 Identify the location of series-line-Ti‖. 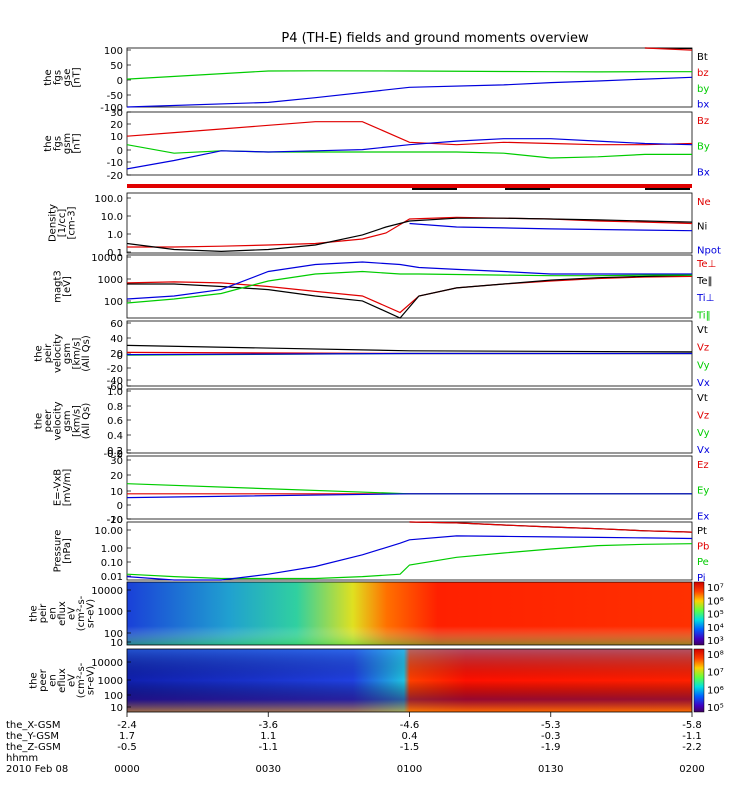
(409, 287).